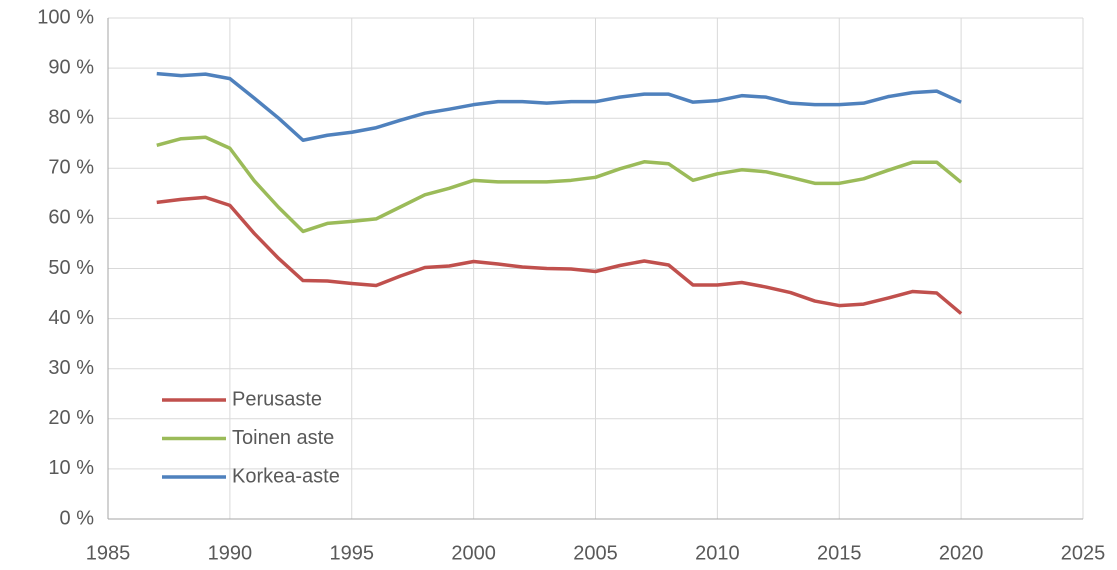  I want to click on legend-label: Toinen aste, so click(283, 438).